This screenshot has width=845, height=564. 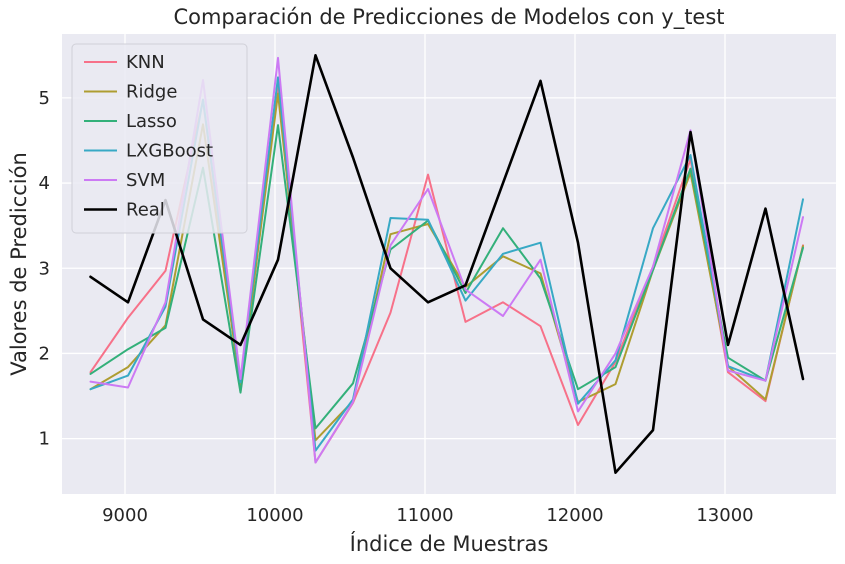 What do you see at coordinates (44, 268) in the screenshot?
I see `y-tick-label: 3` at bounding box center [44, 268].